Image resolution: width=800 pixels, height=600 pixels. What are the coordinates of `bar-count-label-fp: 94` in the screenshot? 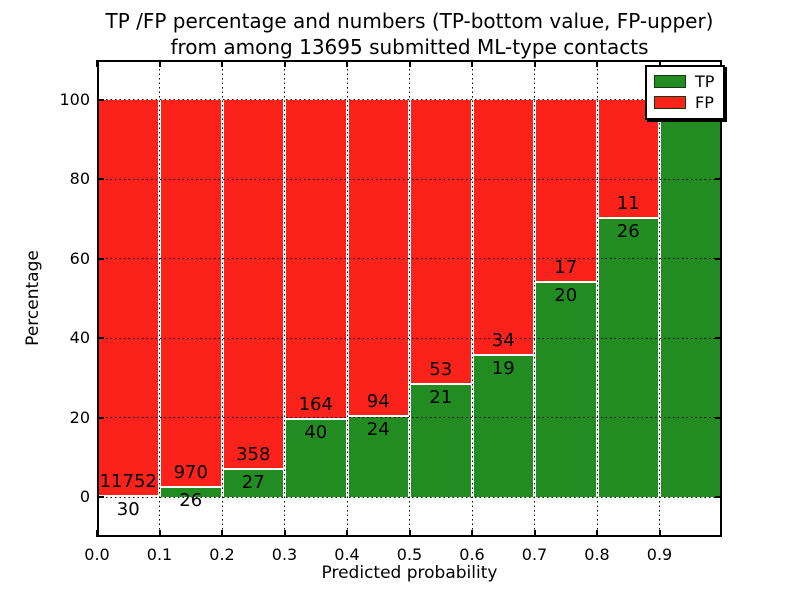 It's located at (378, 402).